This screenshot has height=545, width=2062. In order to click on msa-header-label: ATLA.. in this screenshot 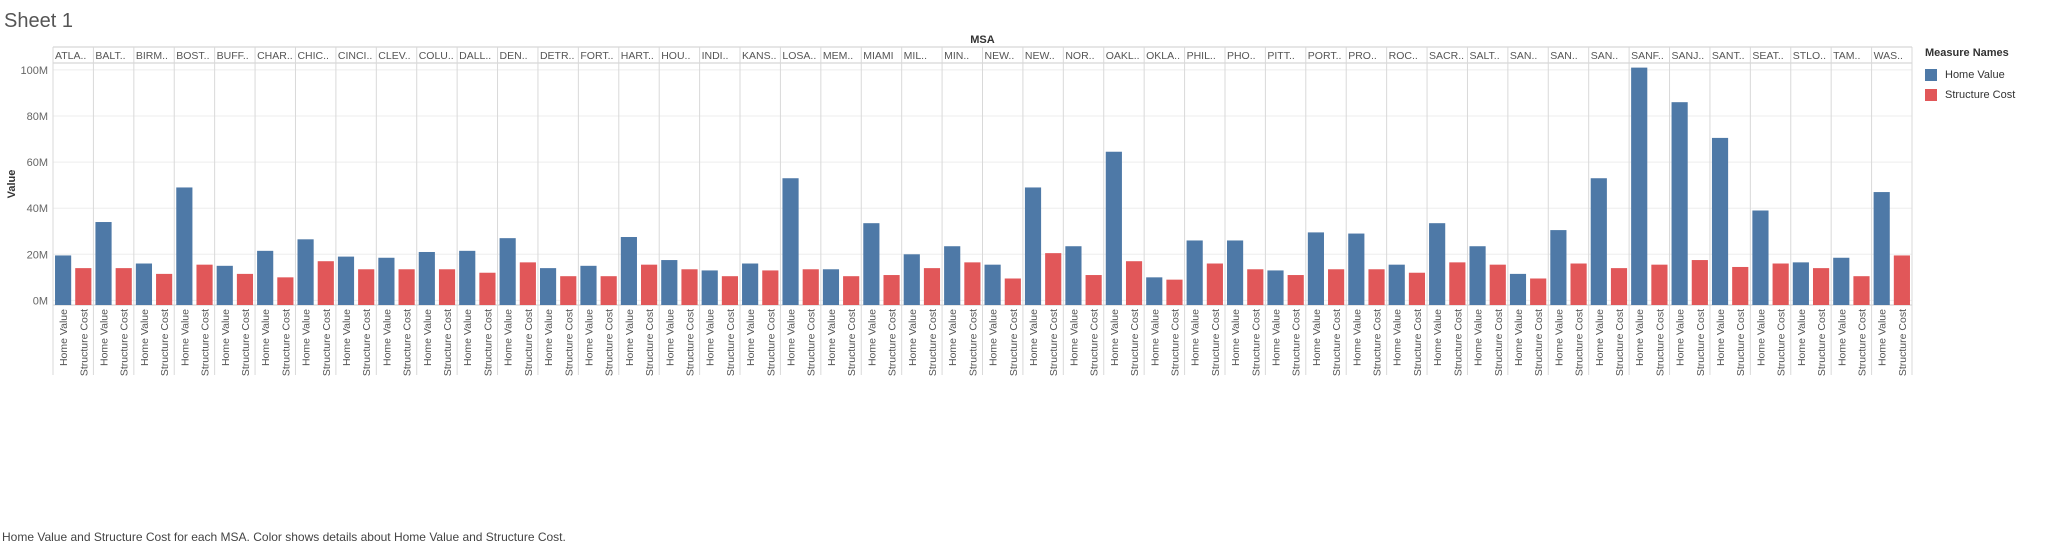, I will do `click(70, 56)`.